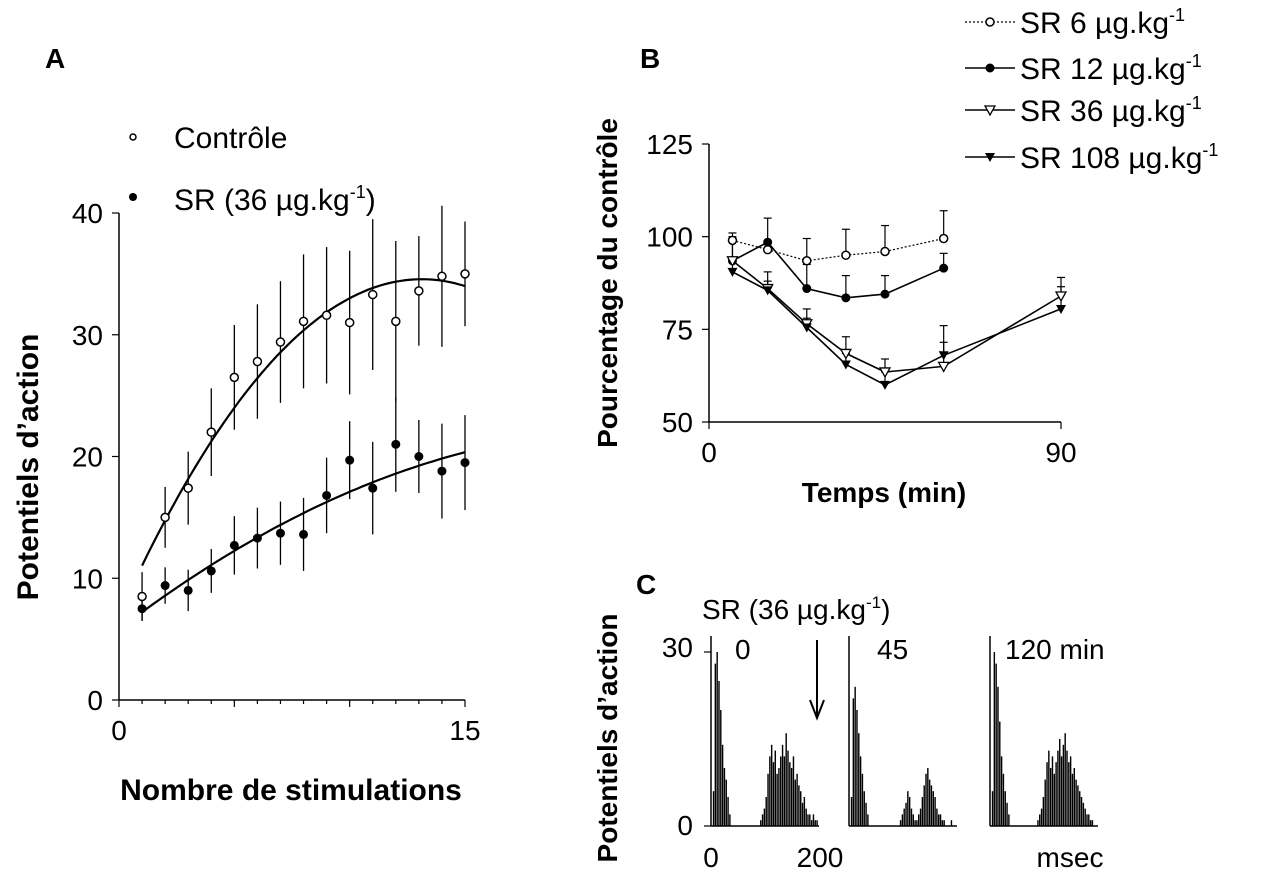  I want to click on panel-c-title: SR (36 µg.kg-1), so click(796, 609).